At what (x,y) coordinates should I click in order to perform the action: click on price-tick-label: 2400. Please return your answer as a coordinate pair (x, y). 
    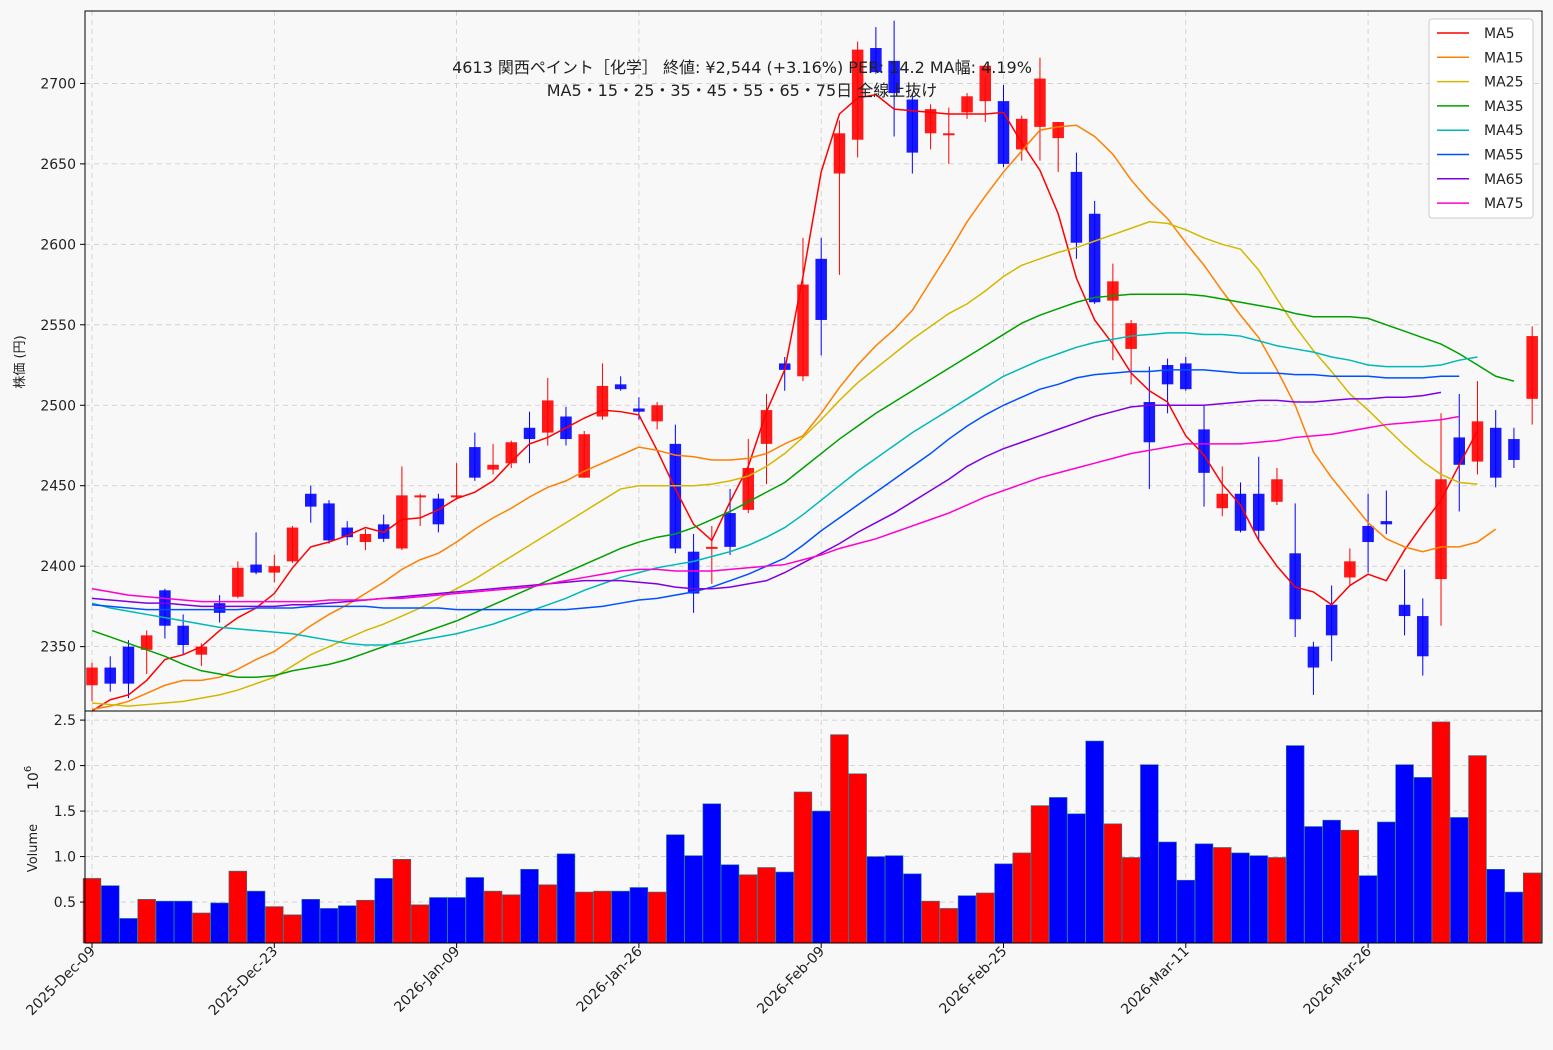
    Looking at the image, I should click on (58, 567).